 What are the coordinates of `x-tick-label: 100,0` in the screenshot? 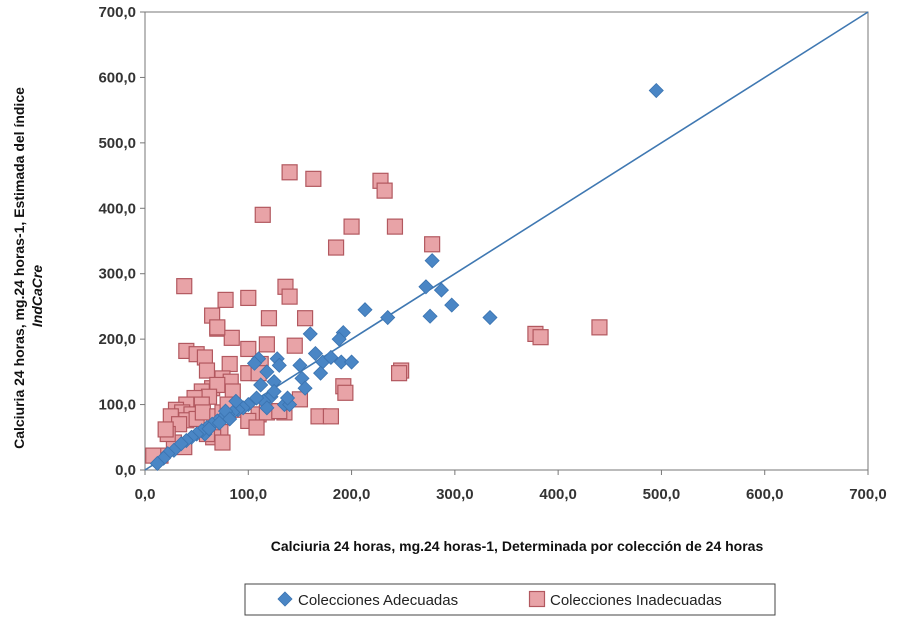 It's located at (249, 494).